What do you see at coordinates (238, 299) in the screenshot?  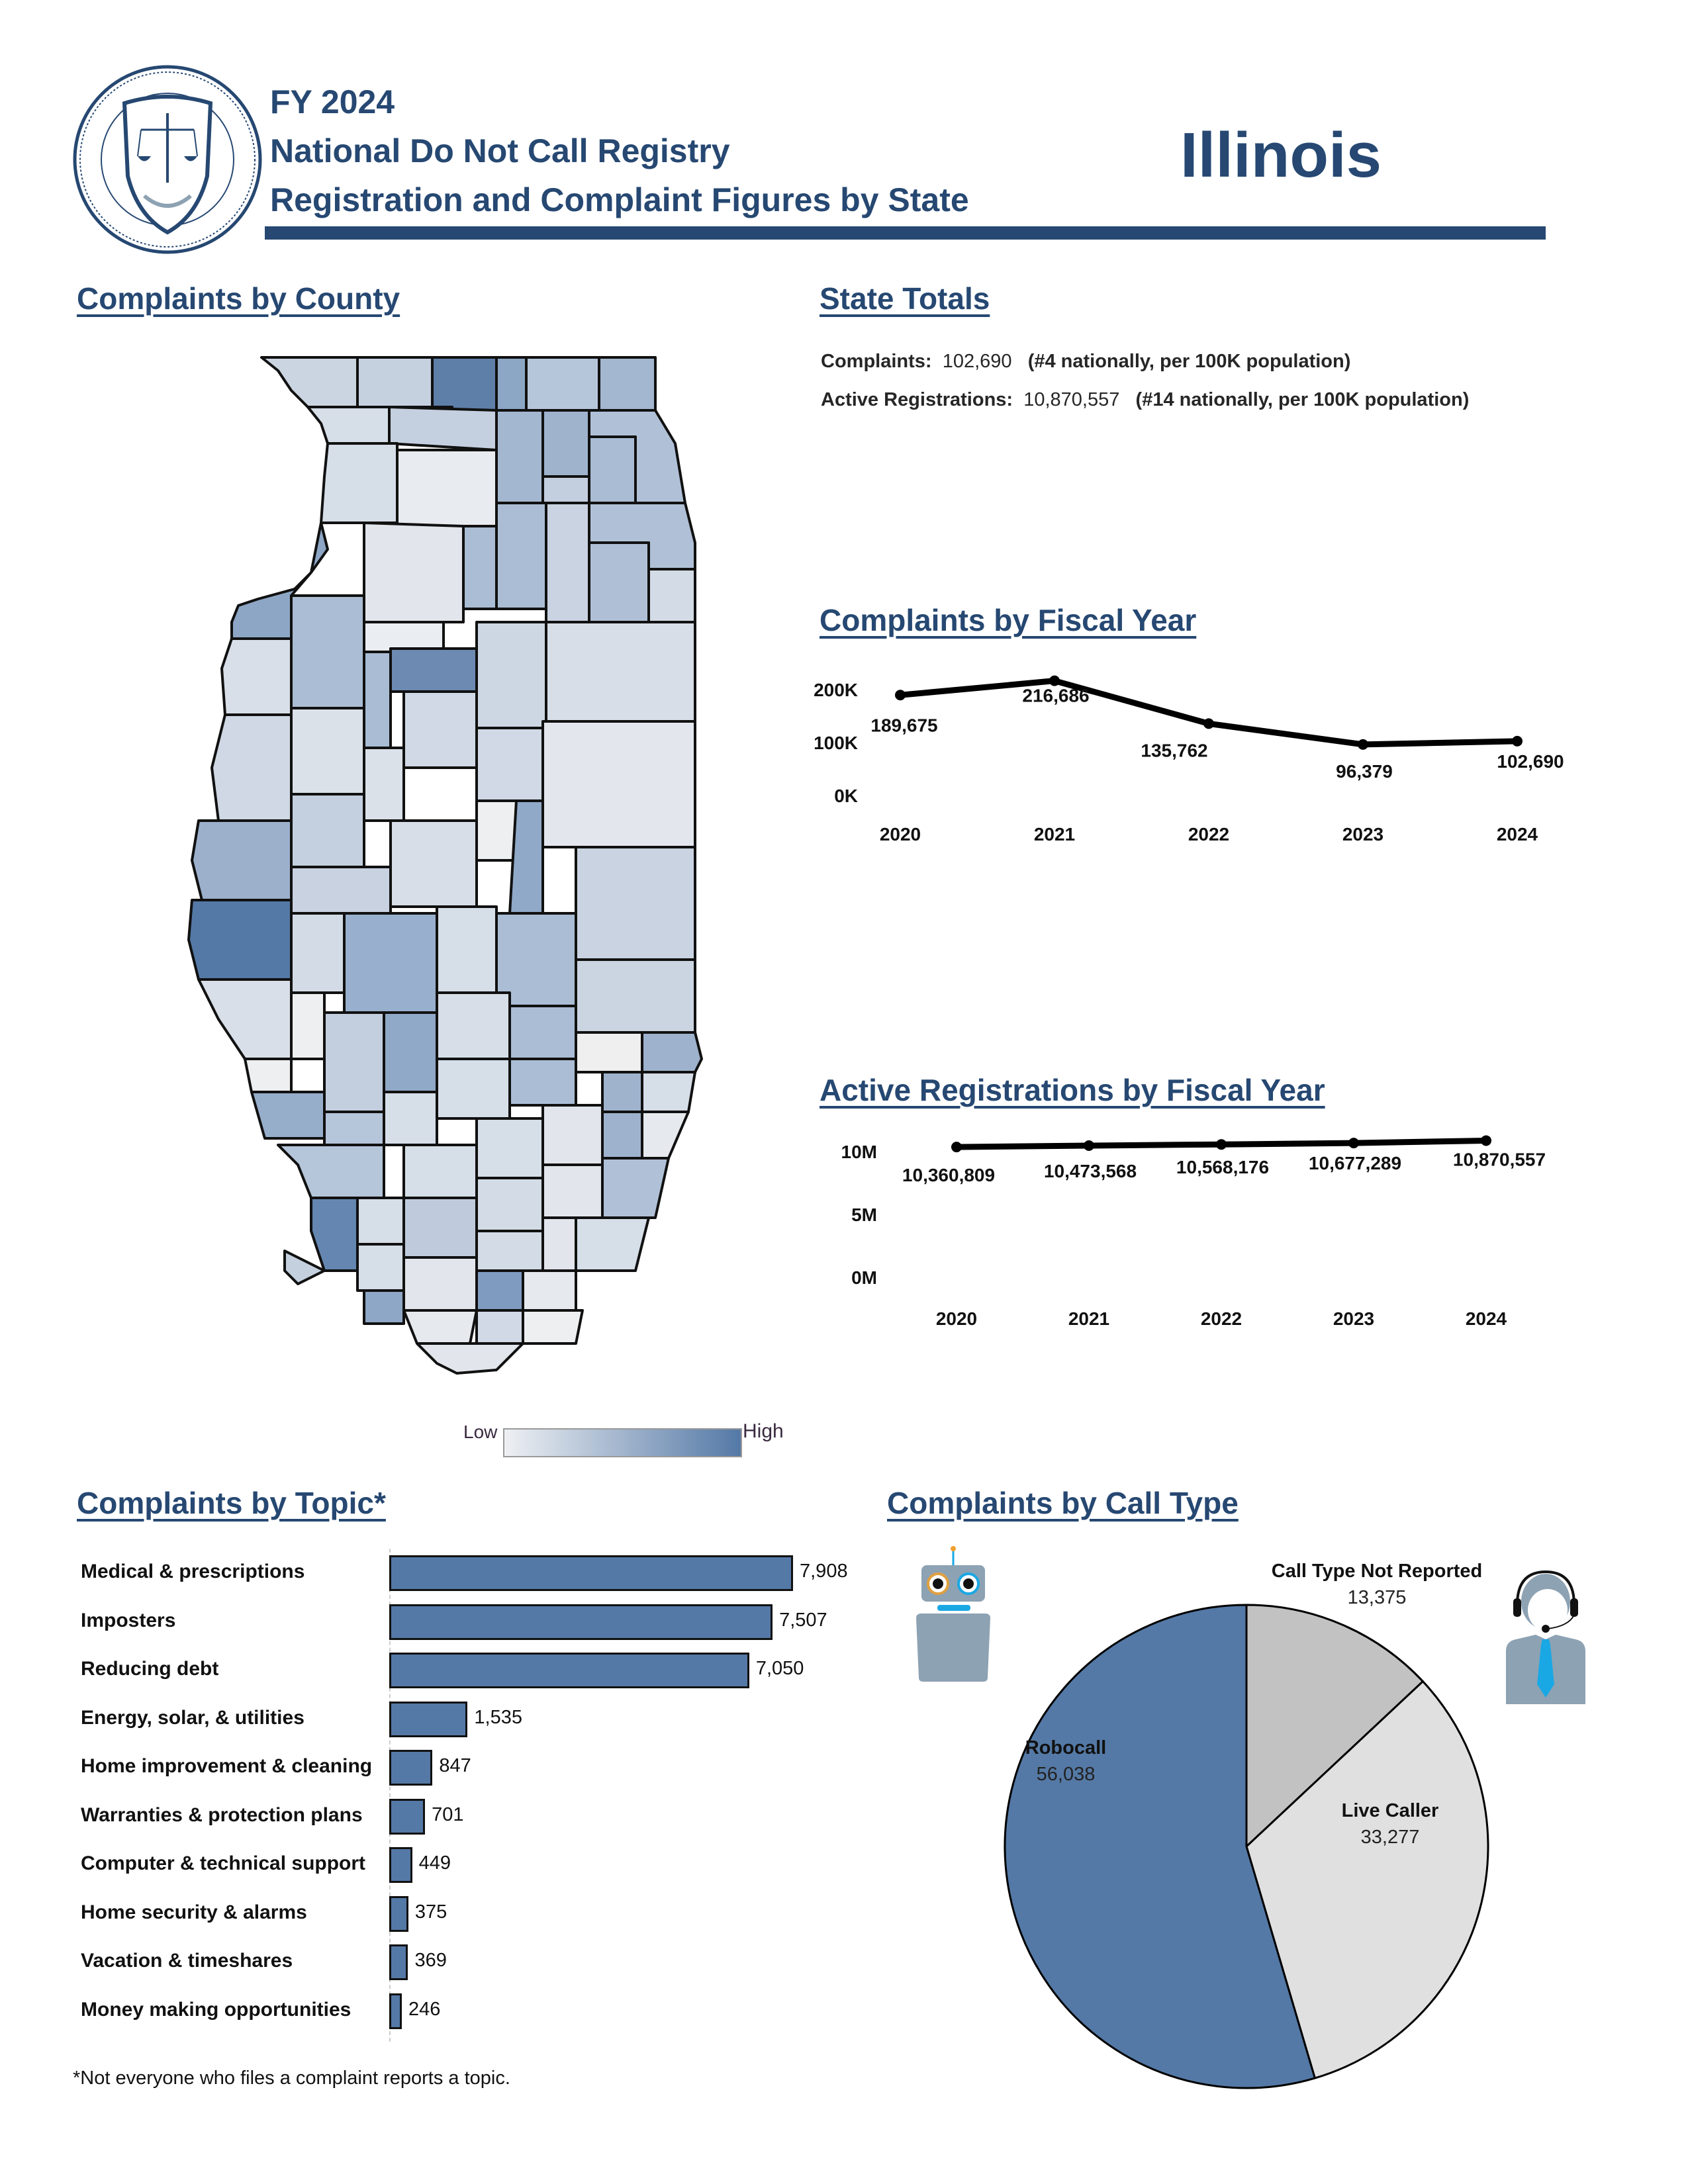 I see `county-map-title: Complaints by County` at bounding box center [238, 299].